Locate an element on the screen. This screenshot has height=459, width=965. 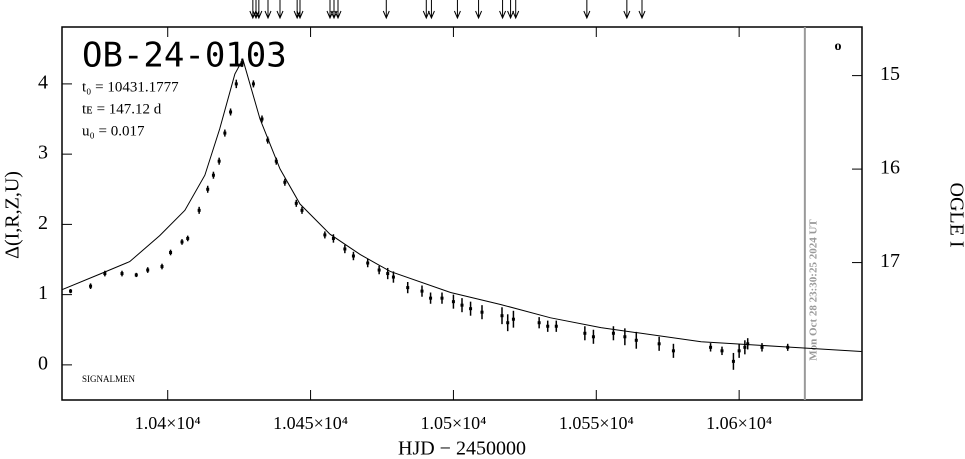
y2-tick-label: 16 is located at coordinates (890, 168).